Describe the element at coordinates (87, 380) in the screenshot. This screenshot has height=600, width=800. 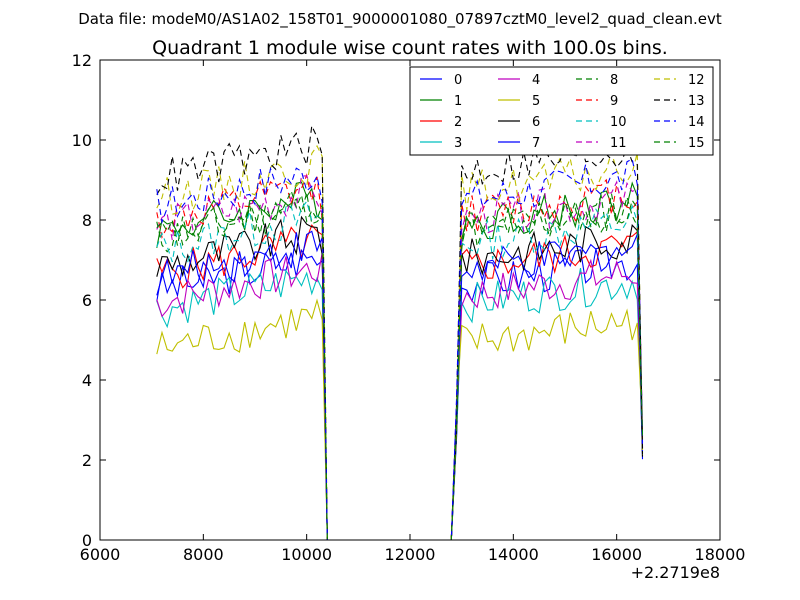
I see `y-tick-label: 4` at that location.